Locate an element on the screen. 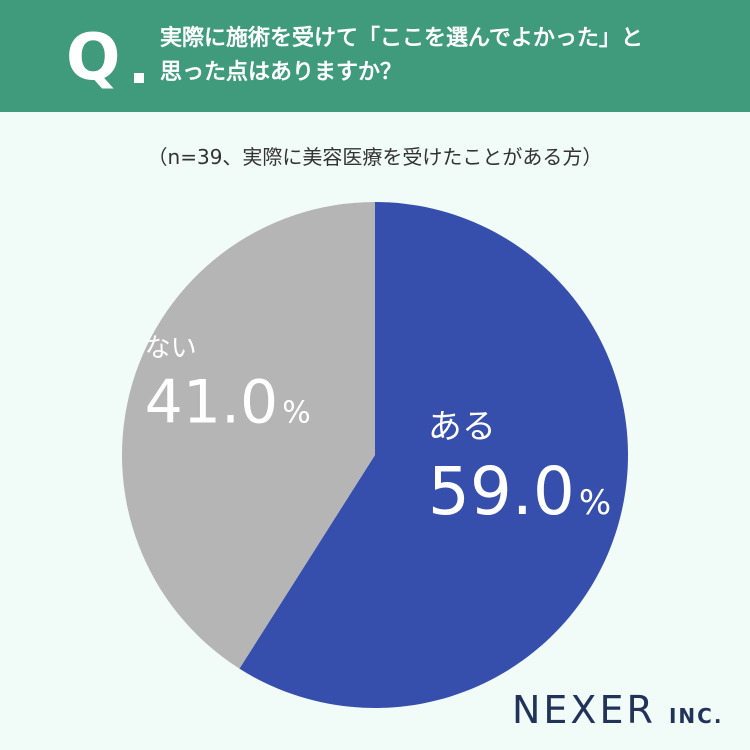 Image resolution: width=750 pixels, height=750 pixels. logo-sub: INC. is located at coordinates (696, 716).